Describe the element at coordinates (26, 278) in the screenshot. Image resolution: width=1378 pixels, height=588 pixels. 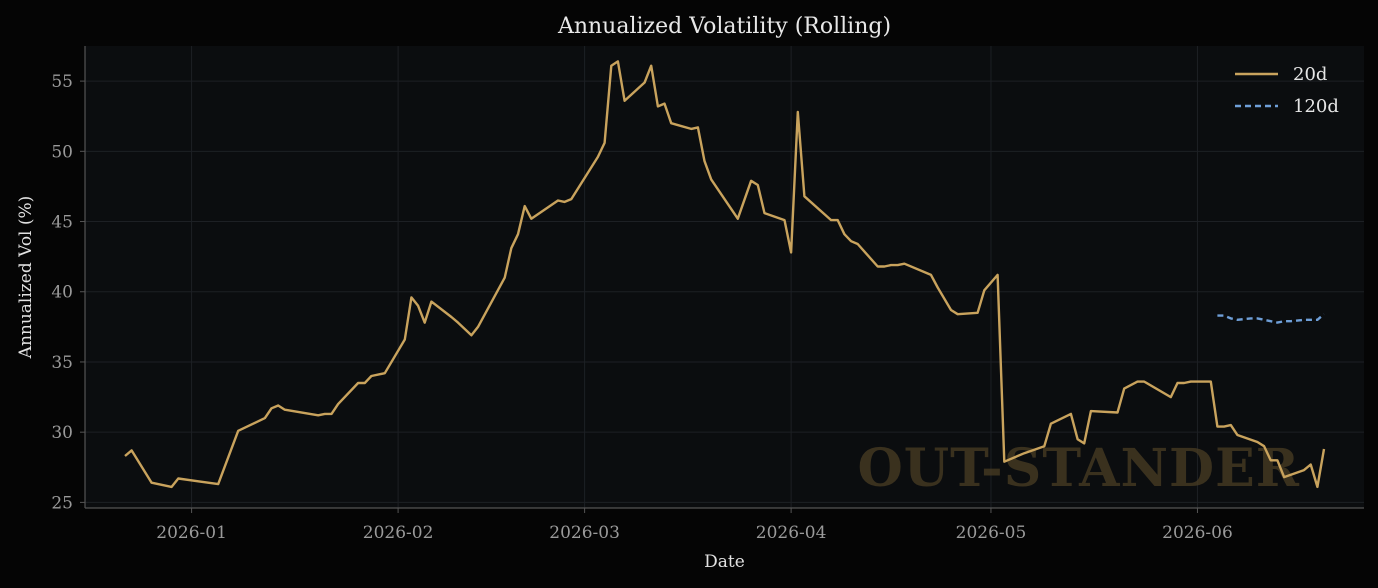
I see `y-axis-label: Annualized Vol (%)` at that location.